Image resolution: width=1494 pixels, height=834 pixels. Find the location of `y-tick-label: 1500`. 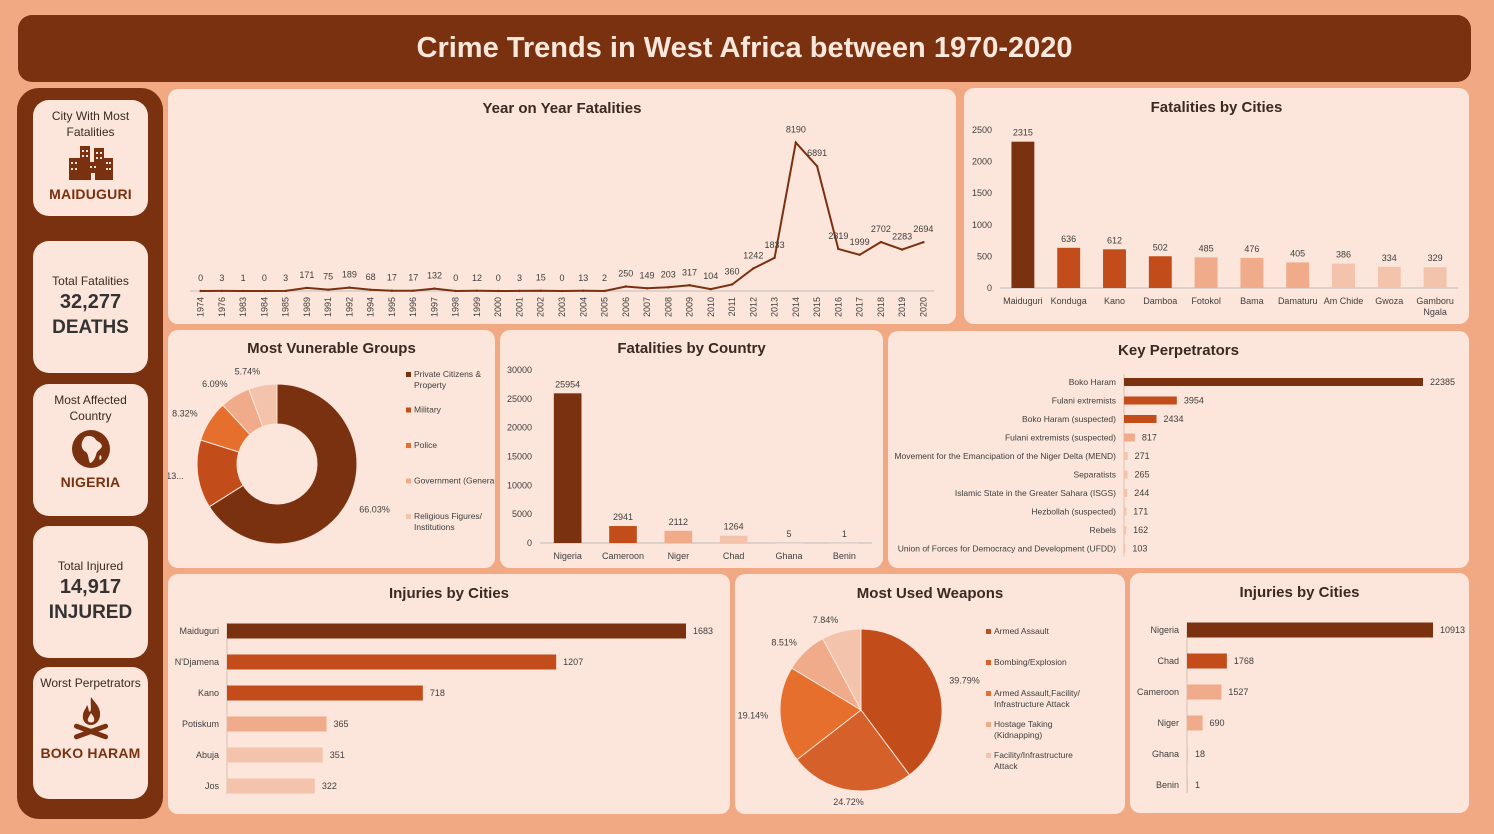

y-tick-label: 1500 is located at coordinates (982, 193).